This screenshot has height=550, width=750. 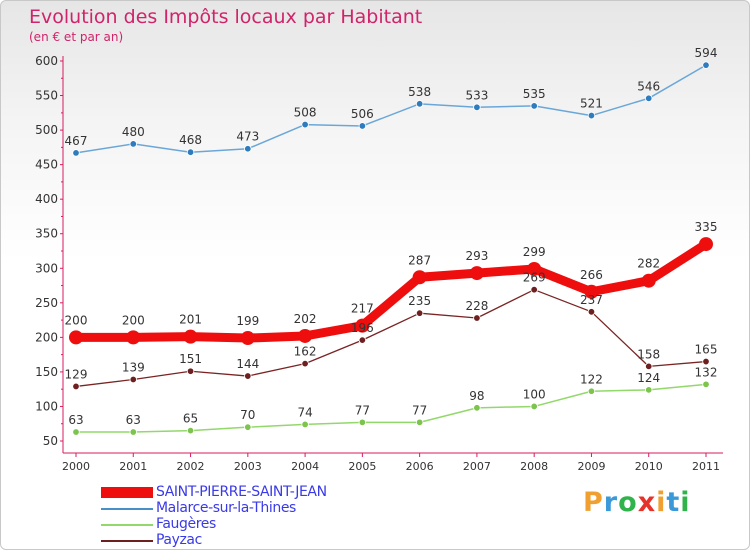 What do you see at coordinates (648, 378) in the screenshot?
I see `data-label-faugeres: 124` at bounding box center [648, 378].